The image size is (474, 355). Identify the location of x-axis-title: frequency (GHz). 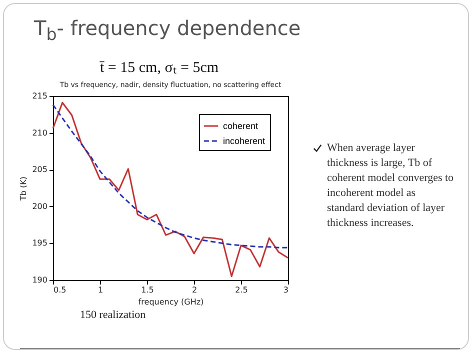
(171, 302).